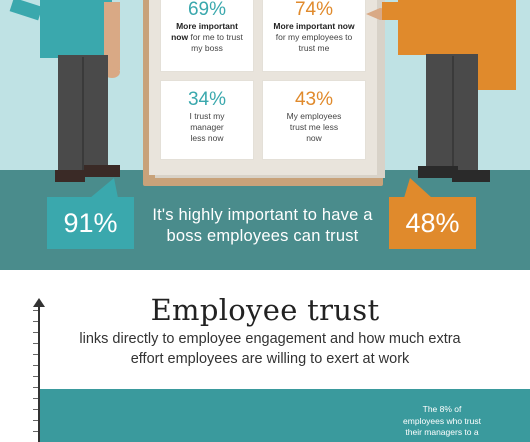  I want to click on stat-card-label: for me to trust my boss, so click(216, 42).